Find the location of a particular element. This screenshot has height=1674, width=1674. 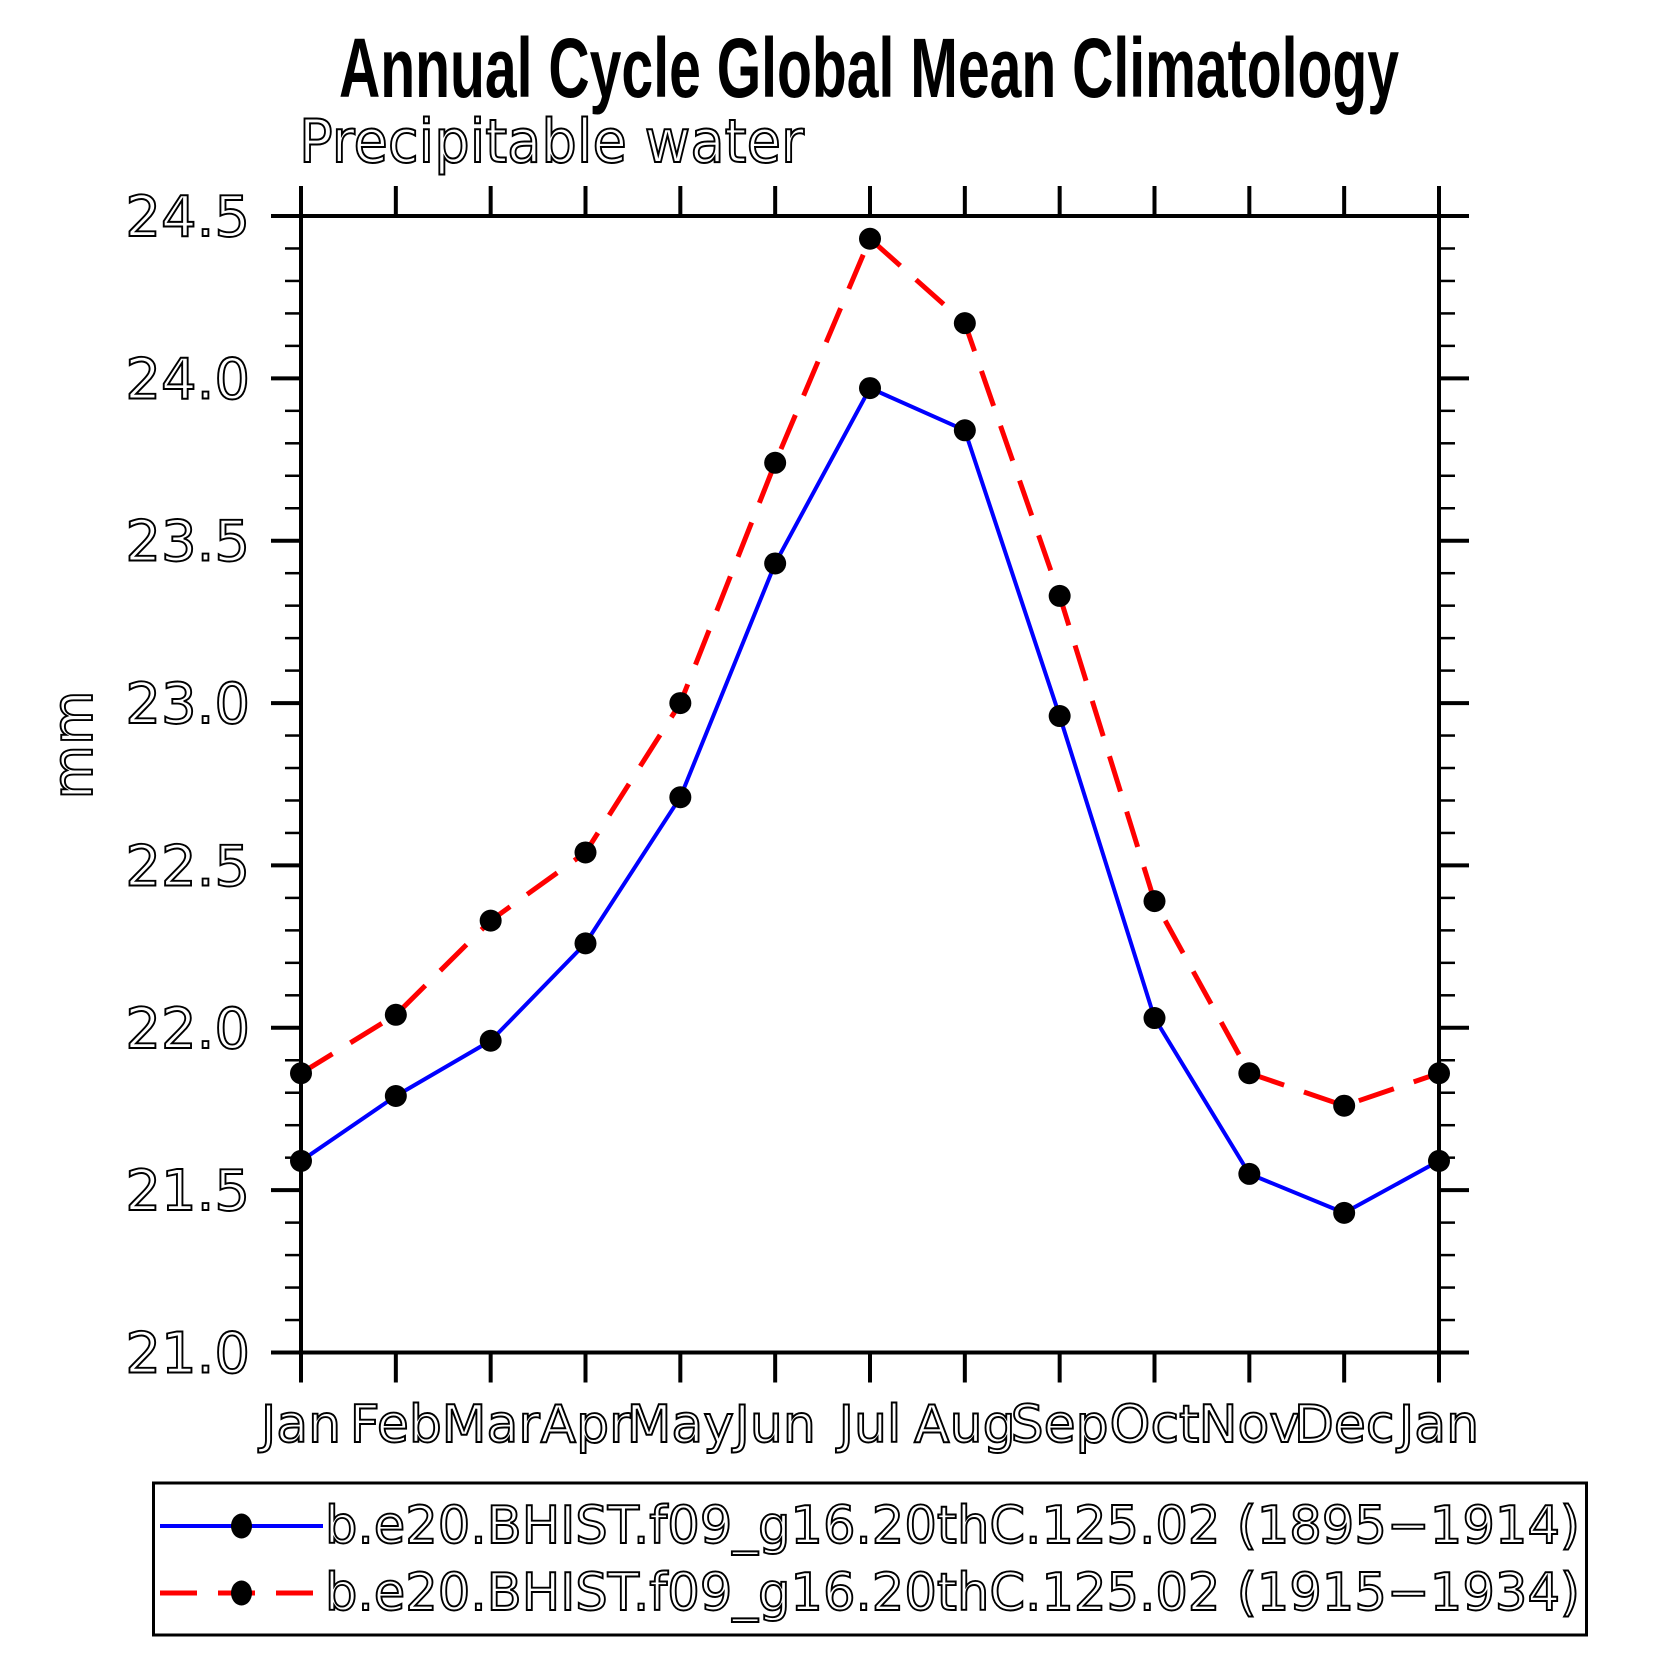

x-tick-label: Oct is located at coordinates (1155, 1425).